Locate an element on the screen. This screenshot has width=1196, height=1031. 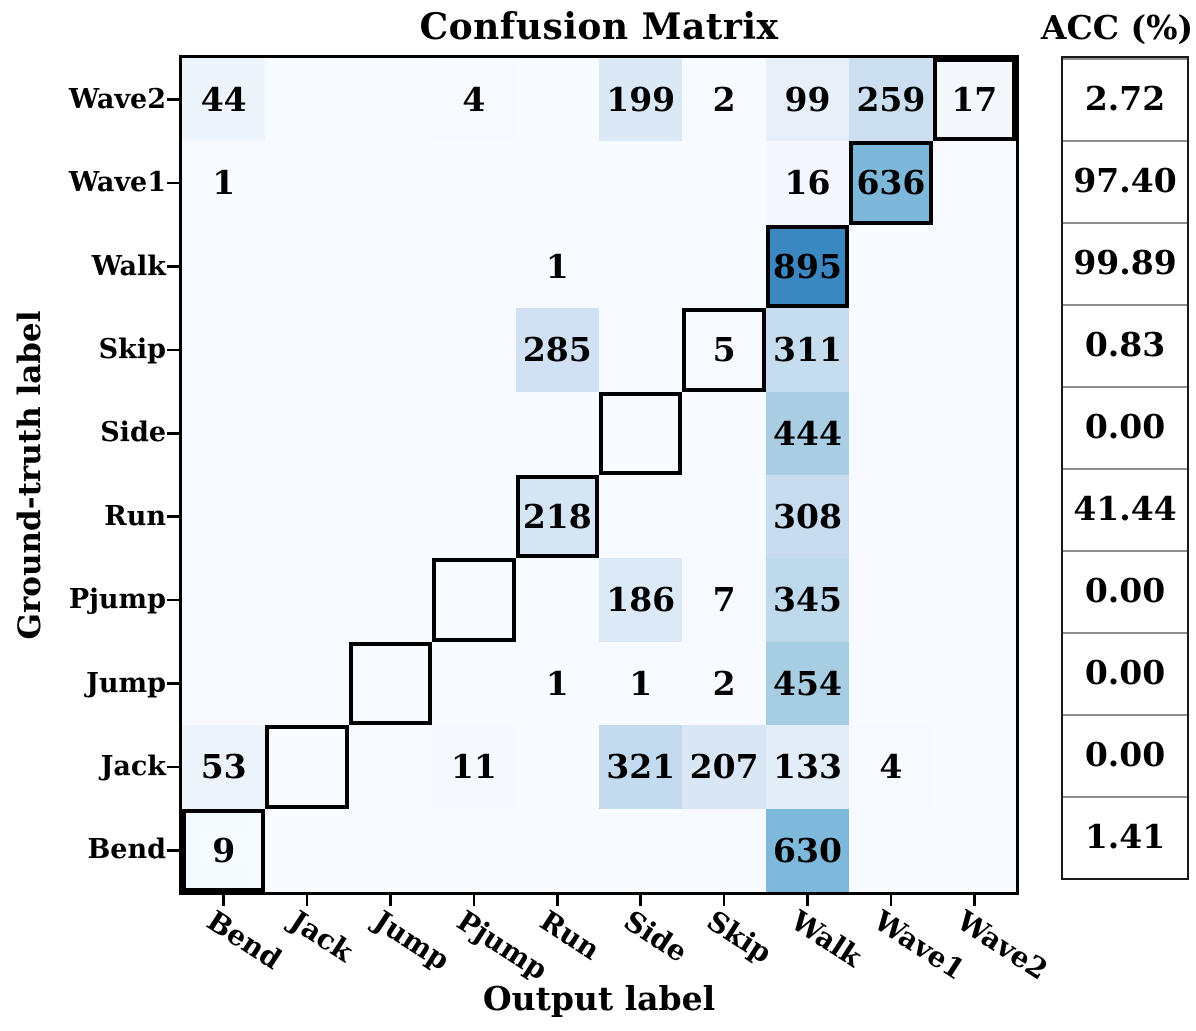
acc-cell: 2.72 is located at coordinates (1125, 99).